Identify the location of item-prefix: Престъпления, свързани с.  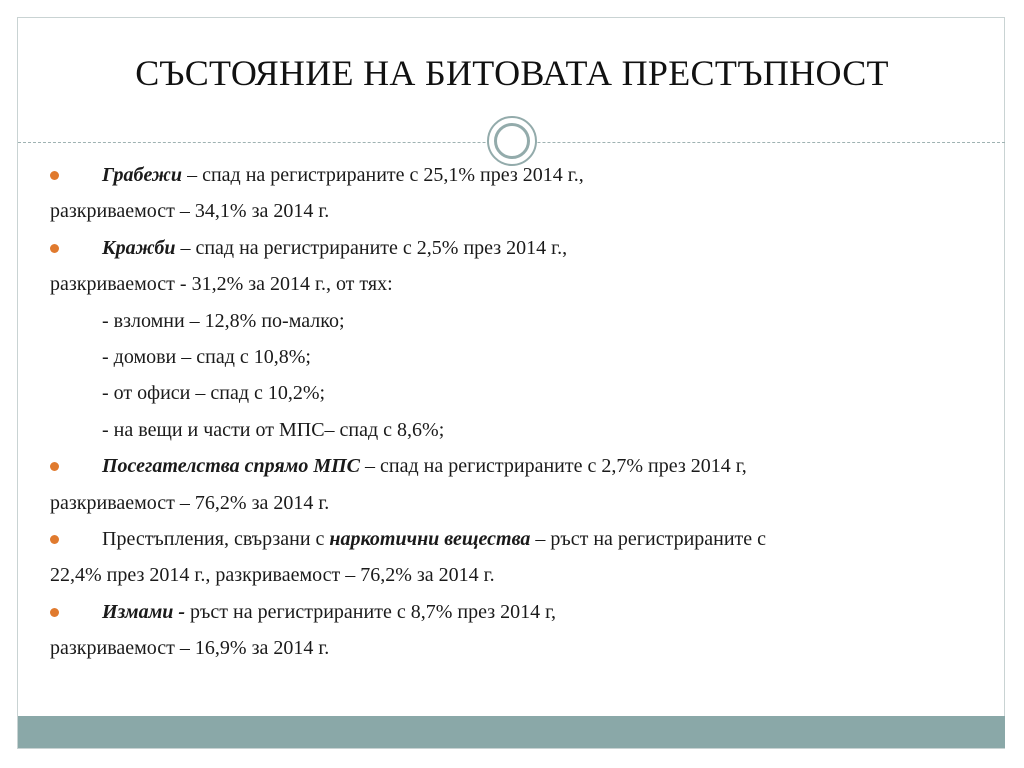
(216, 538).